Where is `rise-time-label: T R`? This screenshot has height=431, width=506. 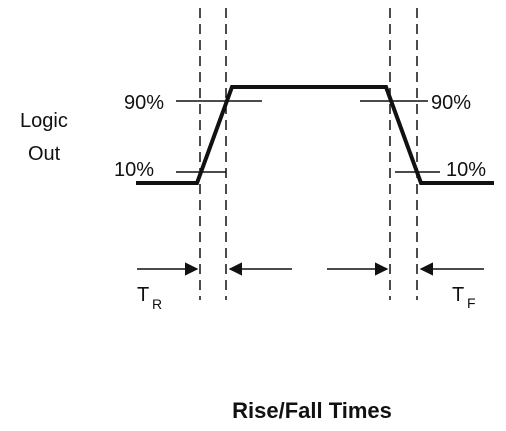
rise-time-label: T R is located at coordinates (149, 298).